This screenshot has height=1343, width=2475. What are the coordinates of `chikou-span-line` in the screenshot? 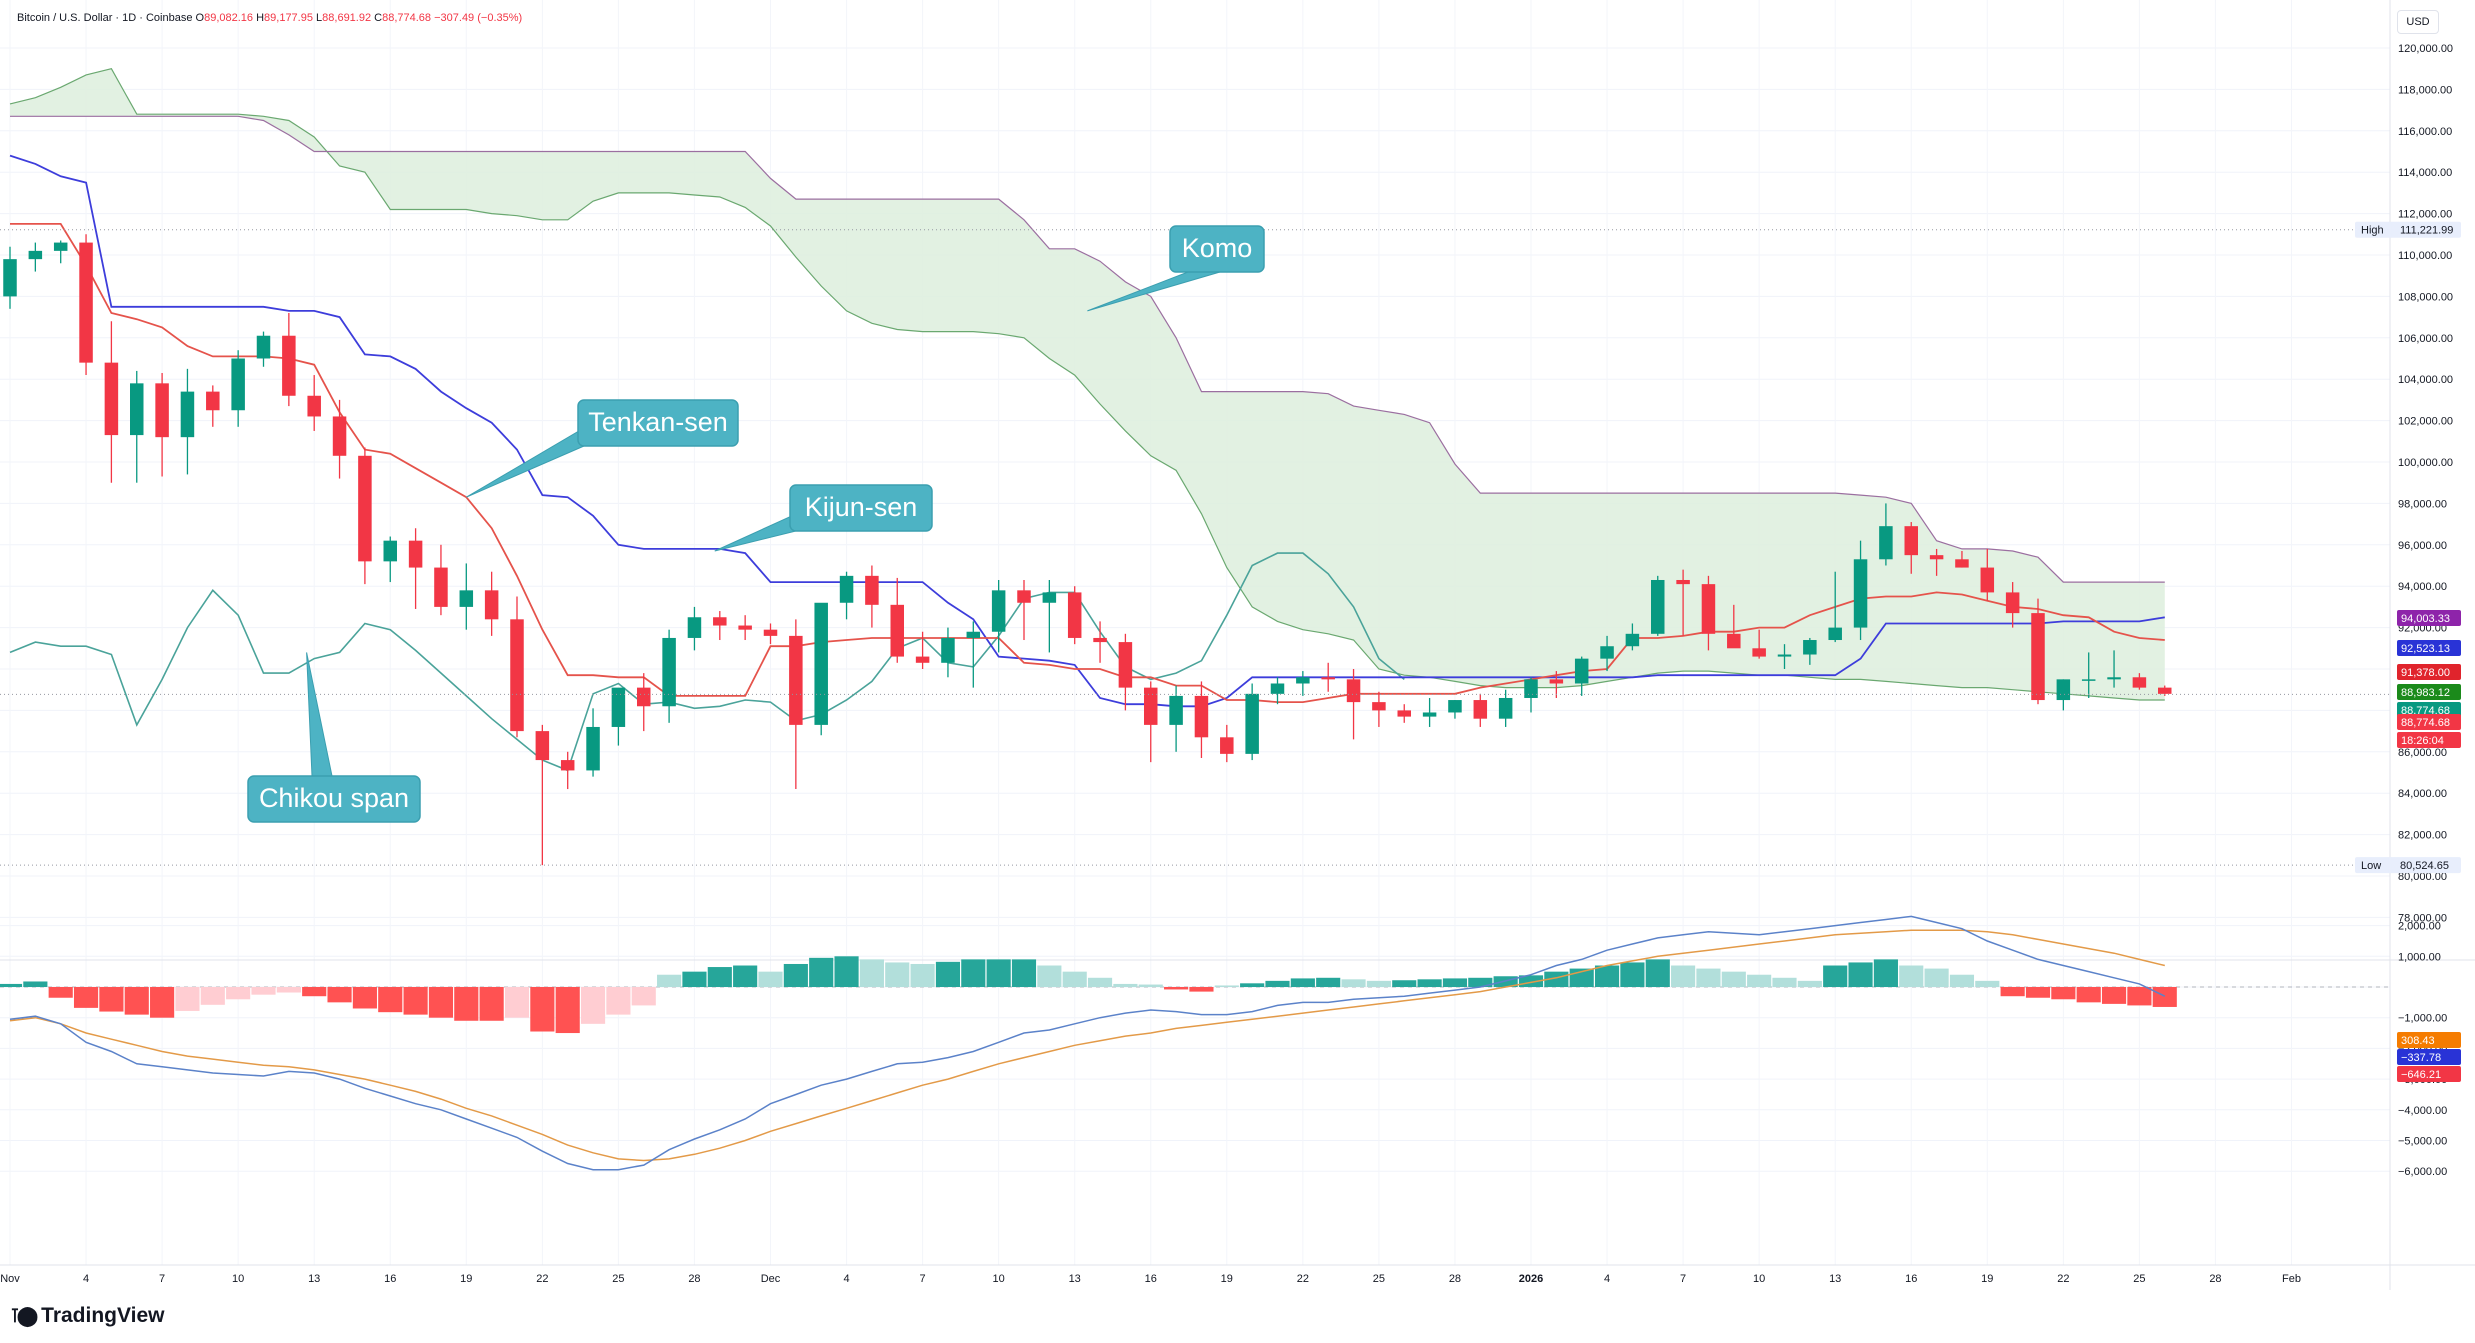 It's located at (707, 662).